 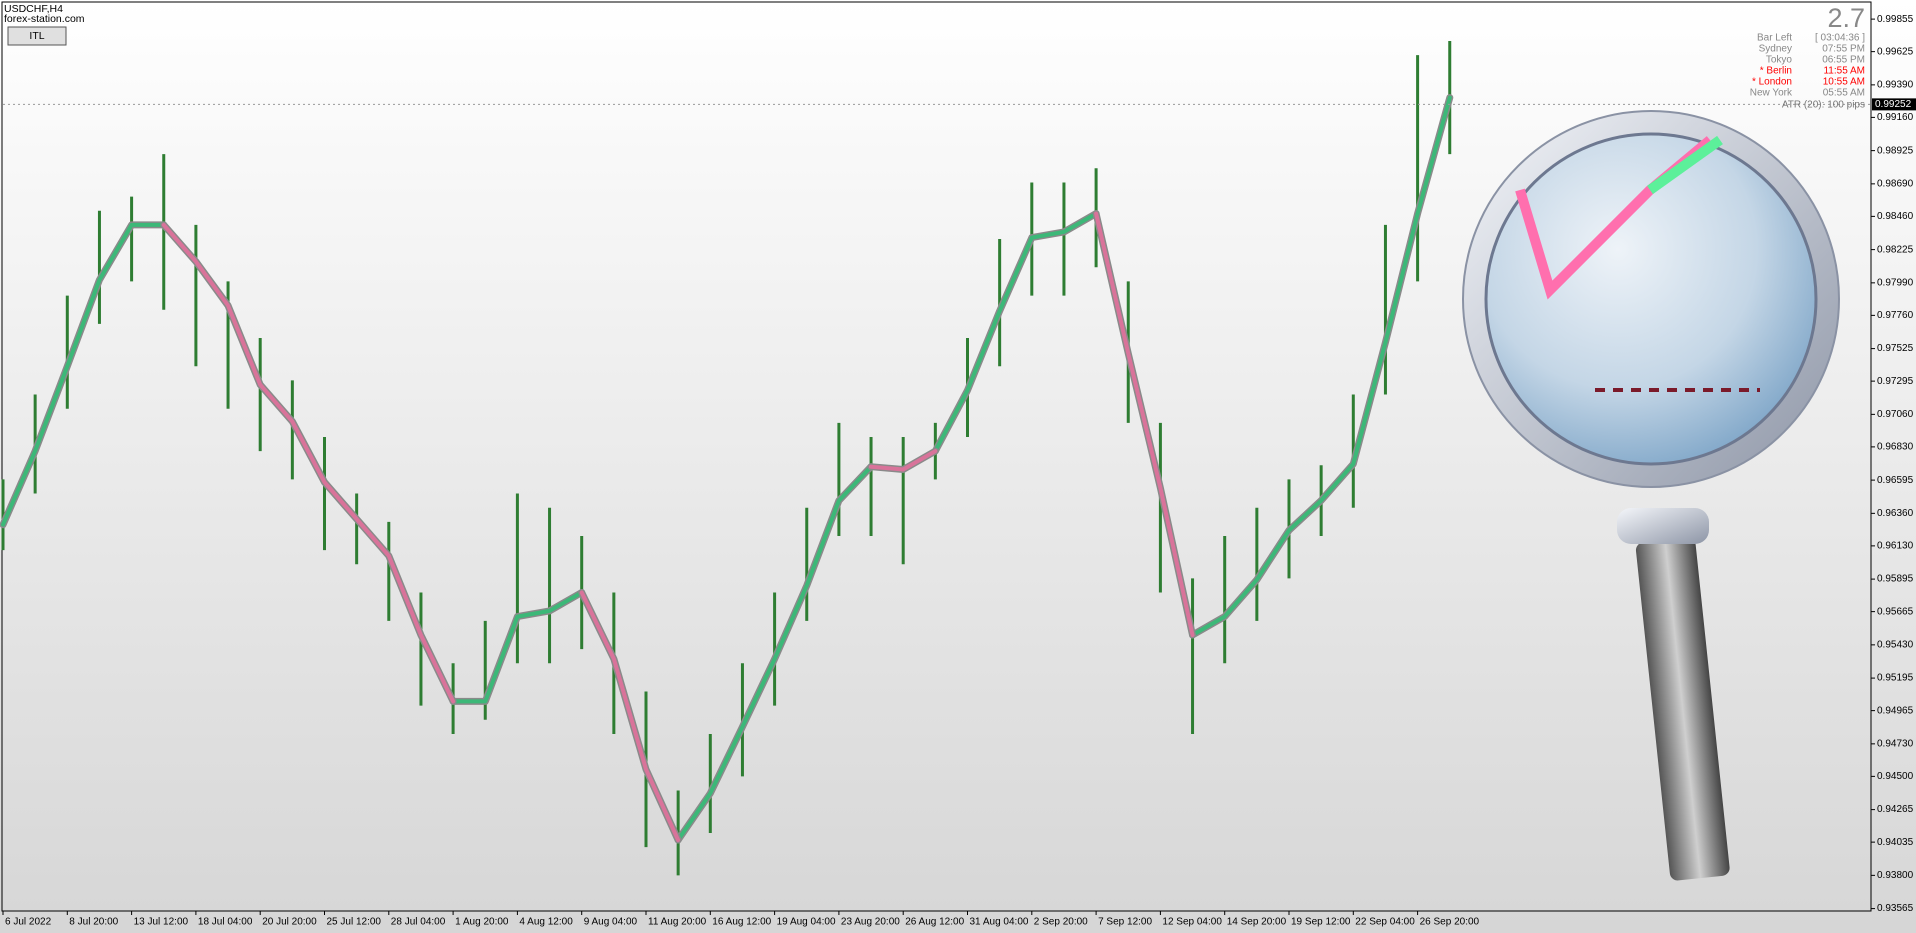 I want to click on last-price-label: 0.99252, so click(x=1893, y=104).